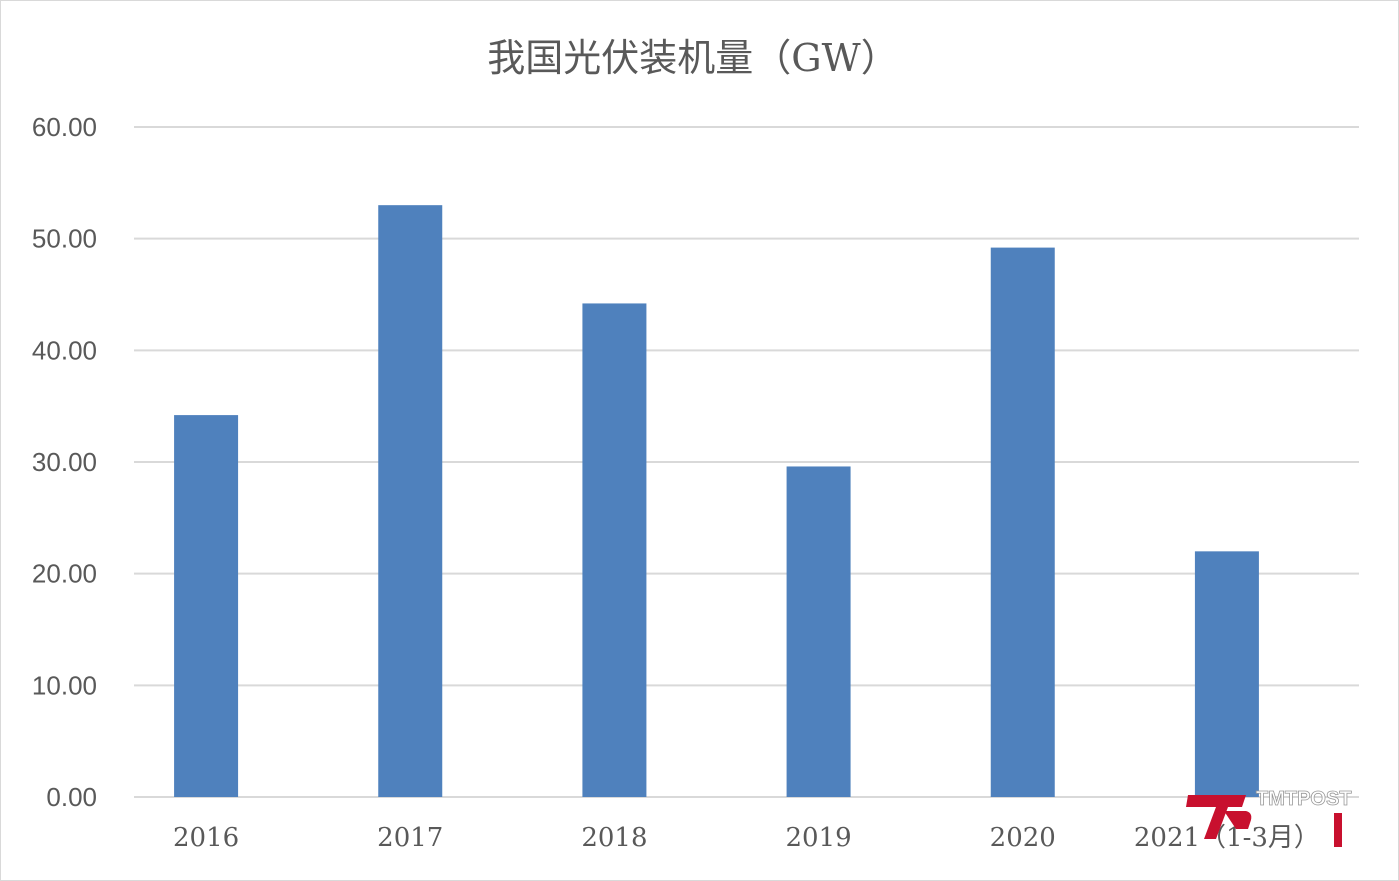 The image size is (1399, 881). Describe the element at coordinates (64, 685) in the screenshot. I see `y-tick-label: 10.00` at that location.